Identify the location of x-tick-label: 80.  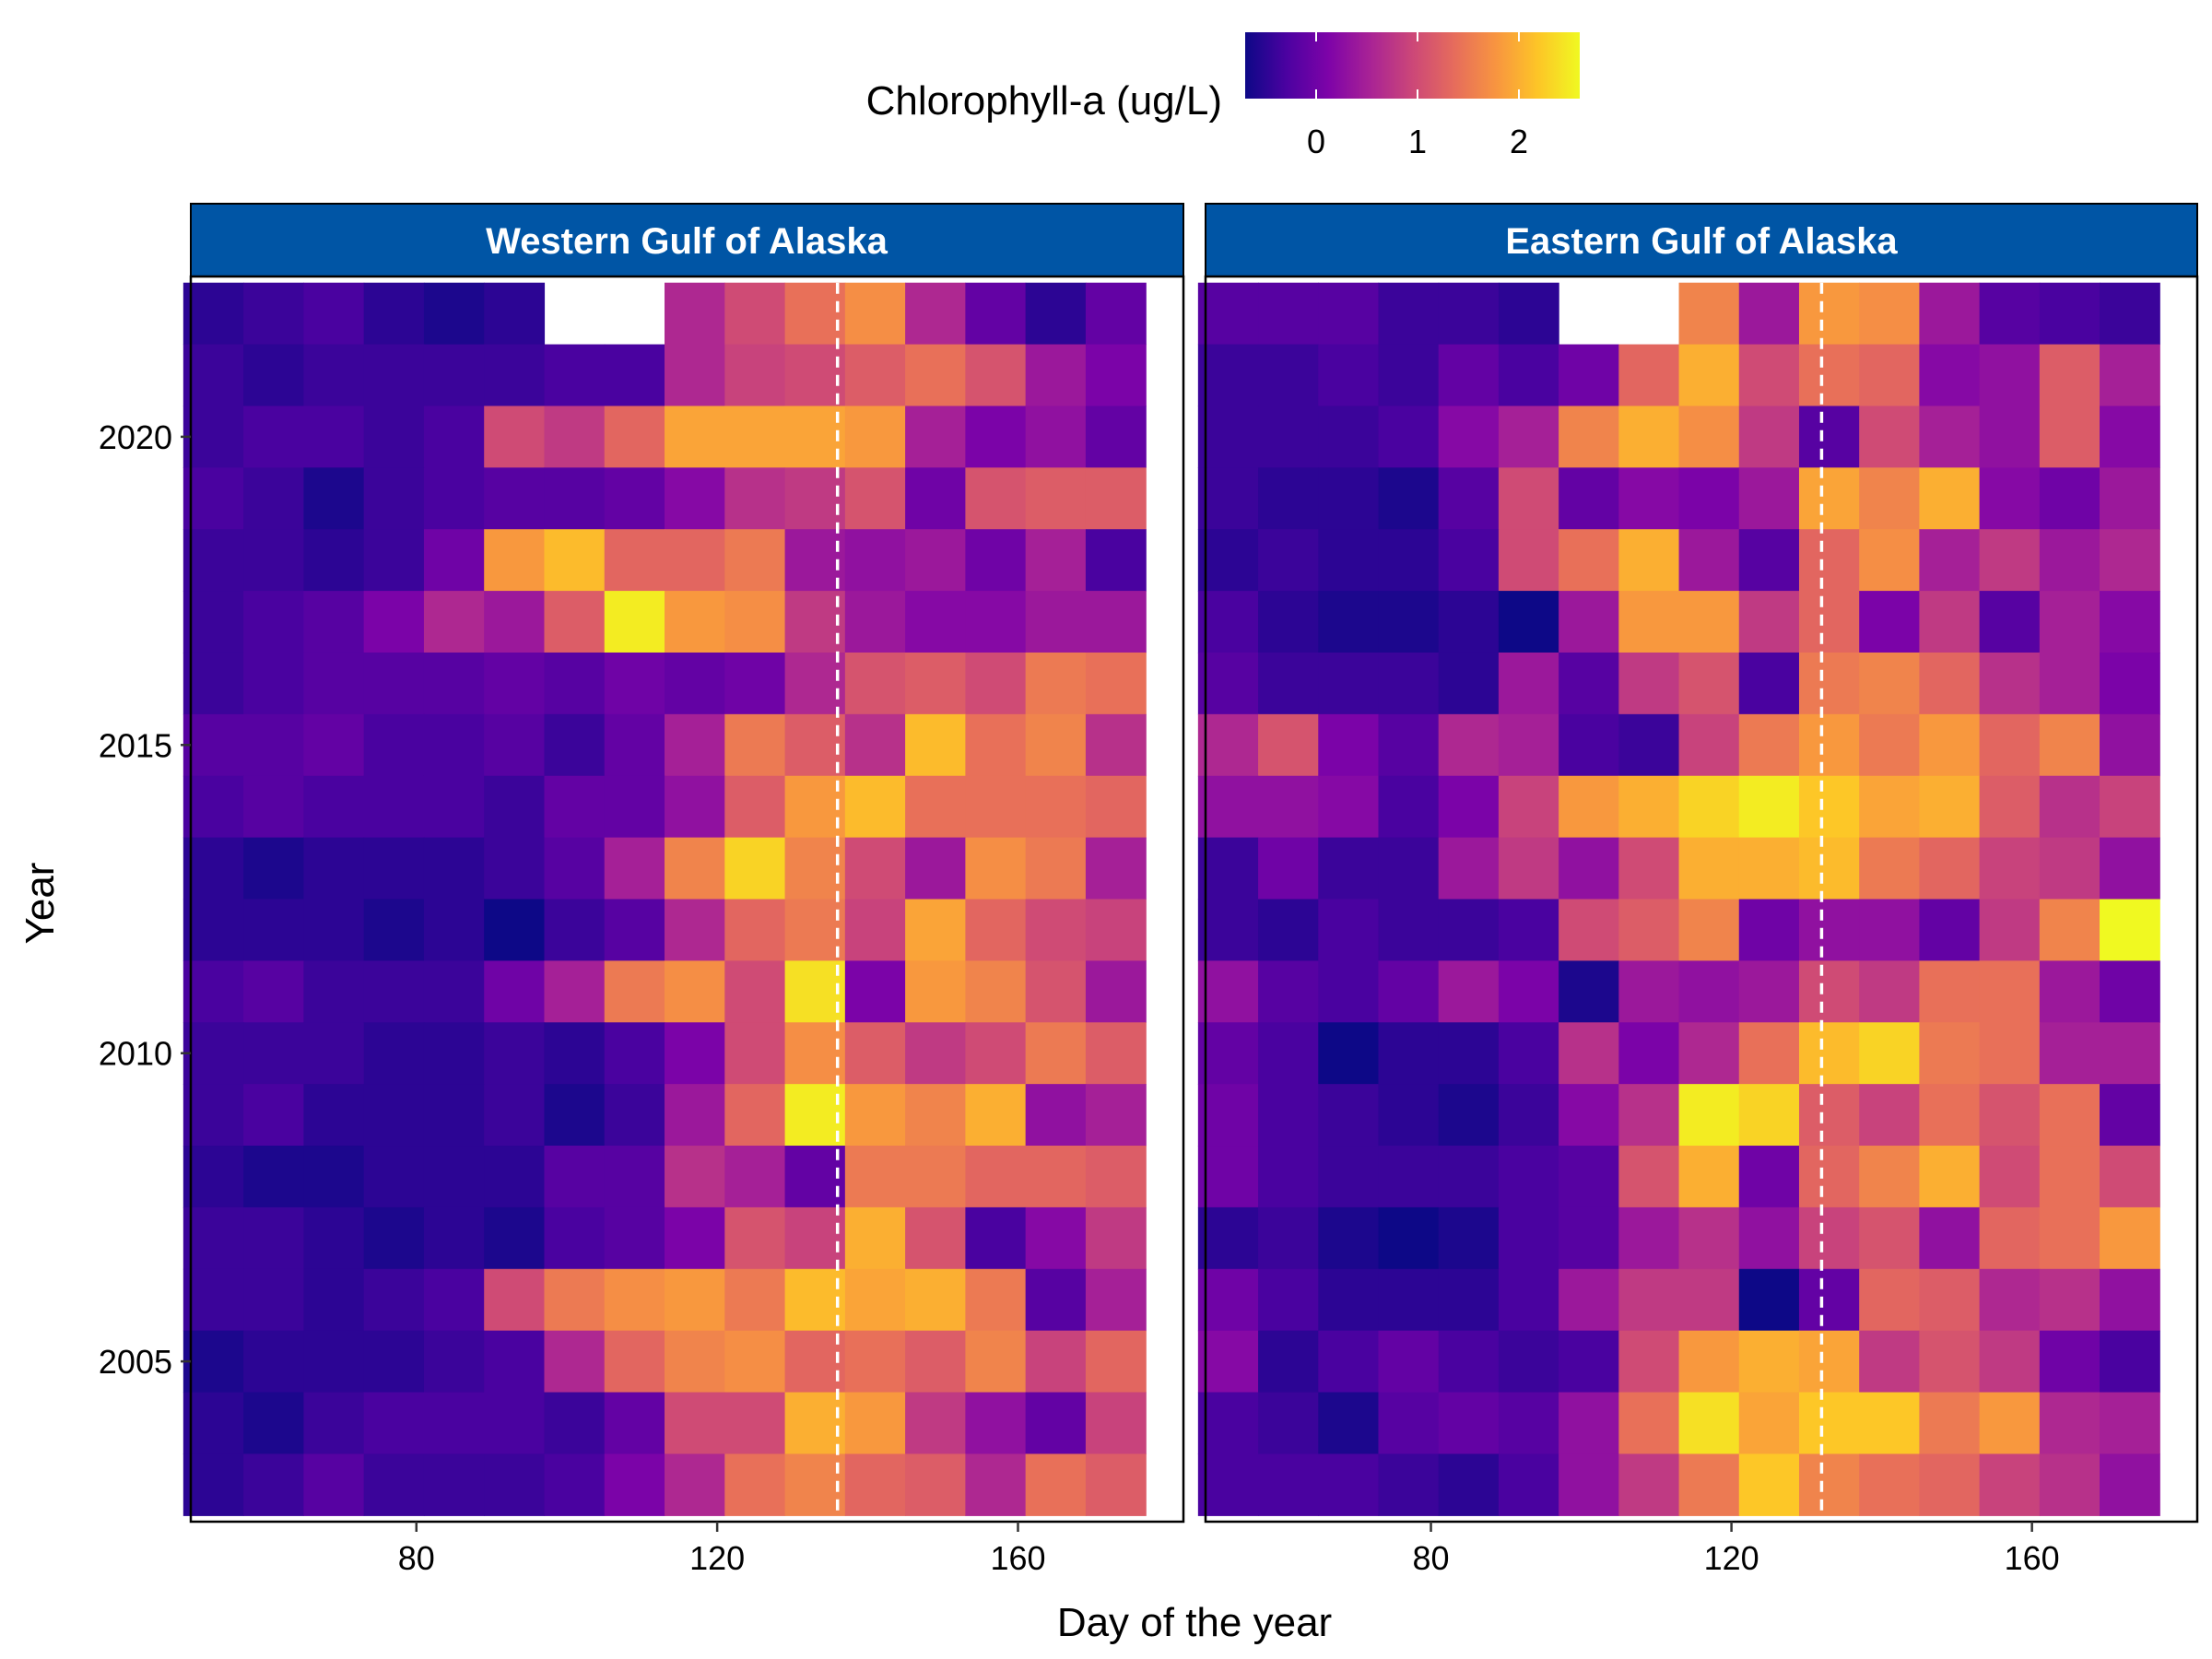
(1431, 1558).